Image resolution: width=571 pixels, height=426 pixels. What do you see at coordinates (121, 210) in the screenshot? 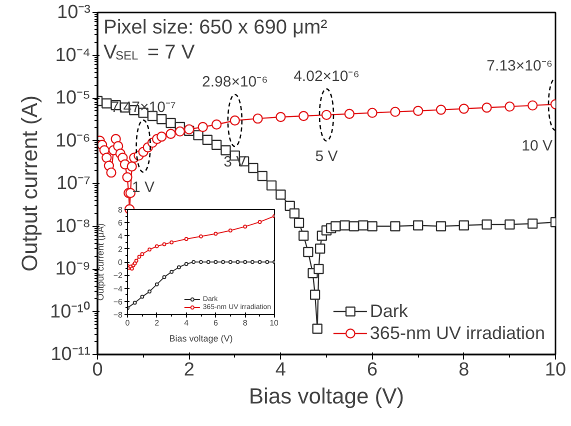
I see `y-tick-label: 8` at bounding box center [121, 210].